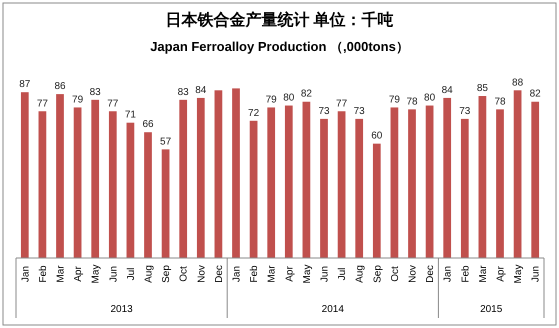  What do you see at coordinates (148, 124) in the screenshot?
I see `data-label: 66` at bounding box center [148, 124].